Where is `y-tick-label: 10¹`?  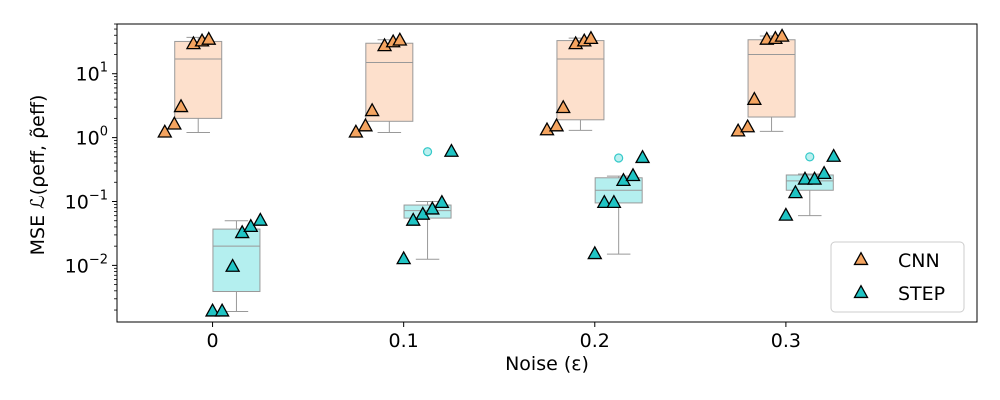
y-tick-label: 10¹ is located at coordinates (92, 73).